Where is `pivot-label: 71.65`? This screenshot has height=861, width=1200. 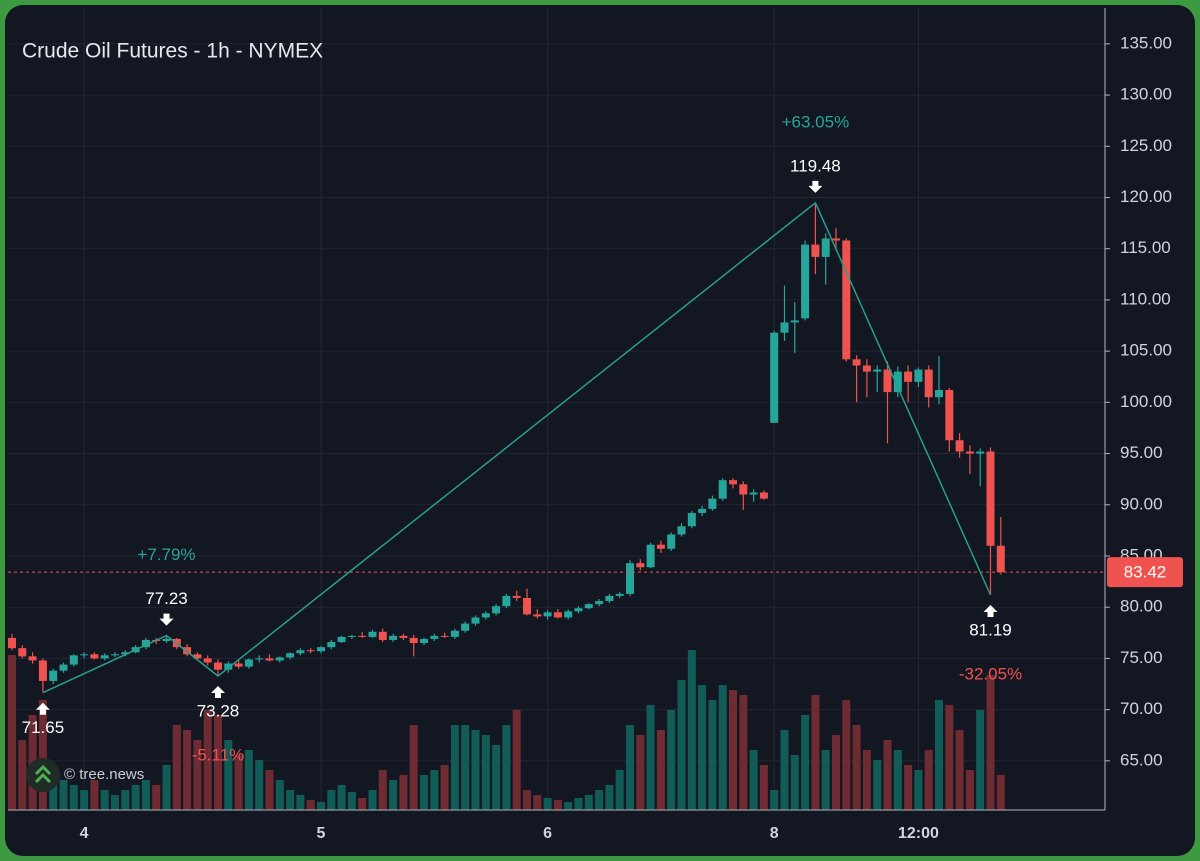
pivot-label: 71.65 is located at coordinates (43, 727).